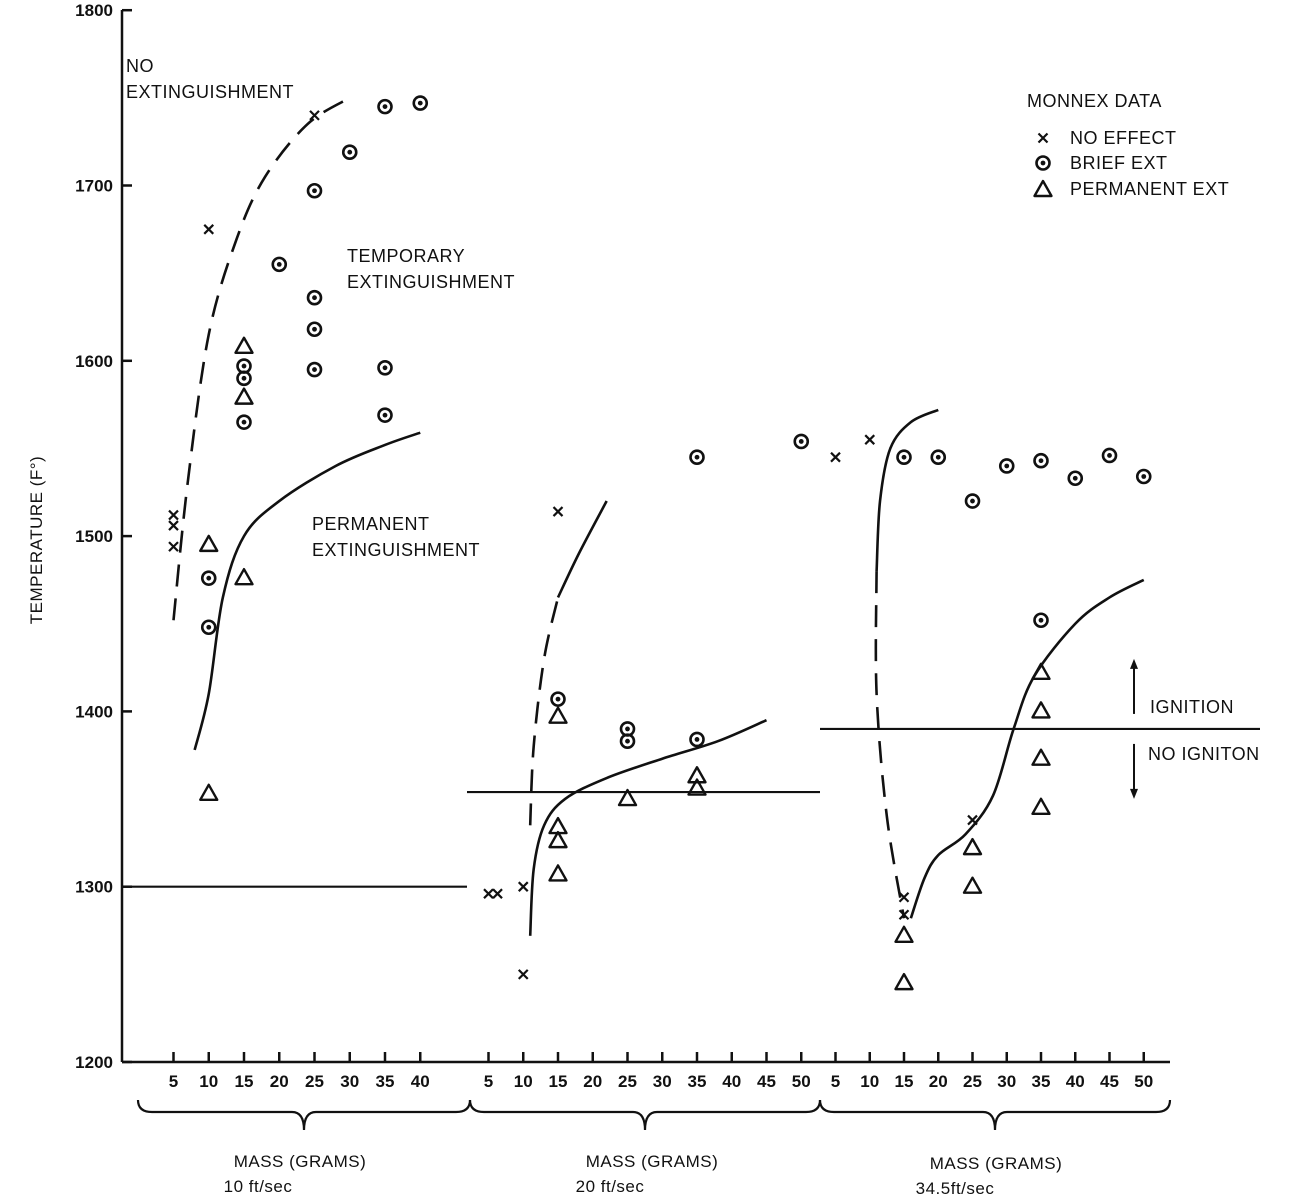  What do you see at coordinates (1094, 101) in the screenshot?
I see `legend-title: MONNEX DATA` at bounding box center [1094, 101].